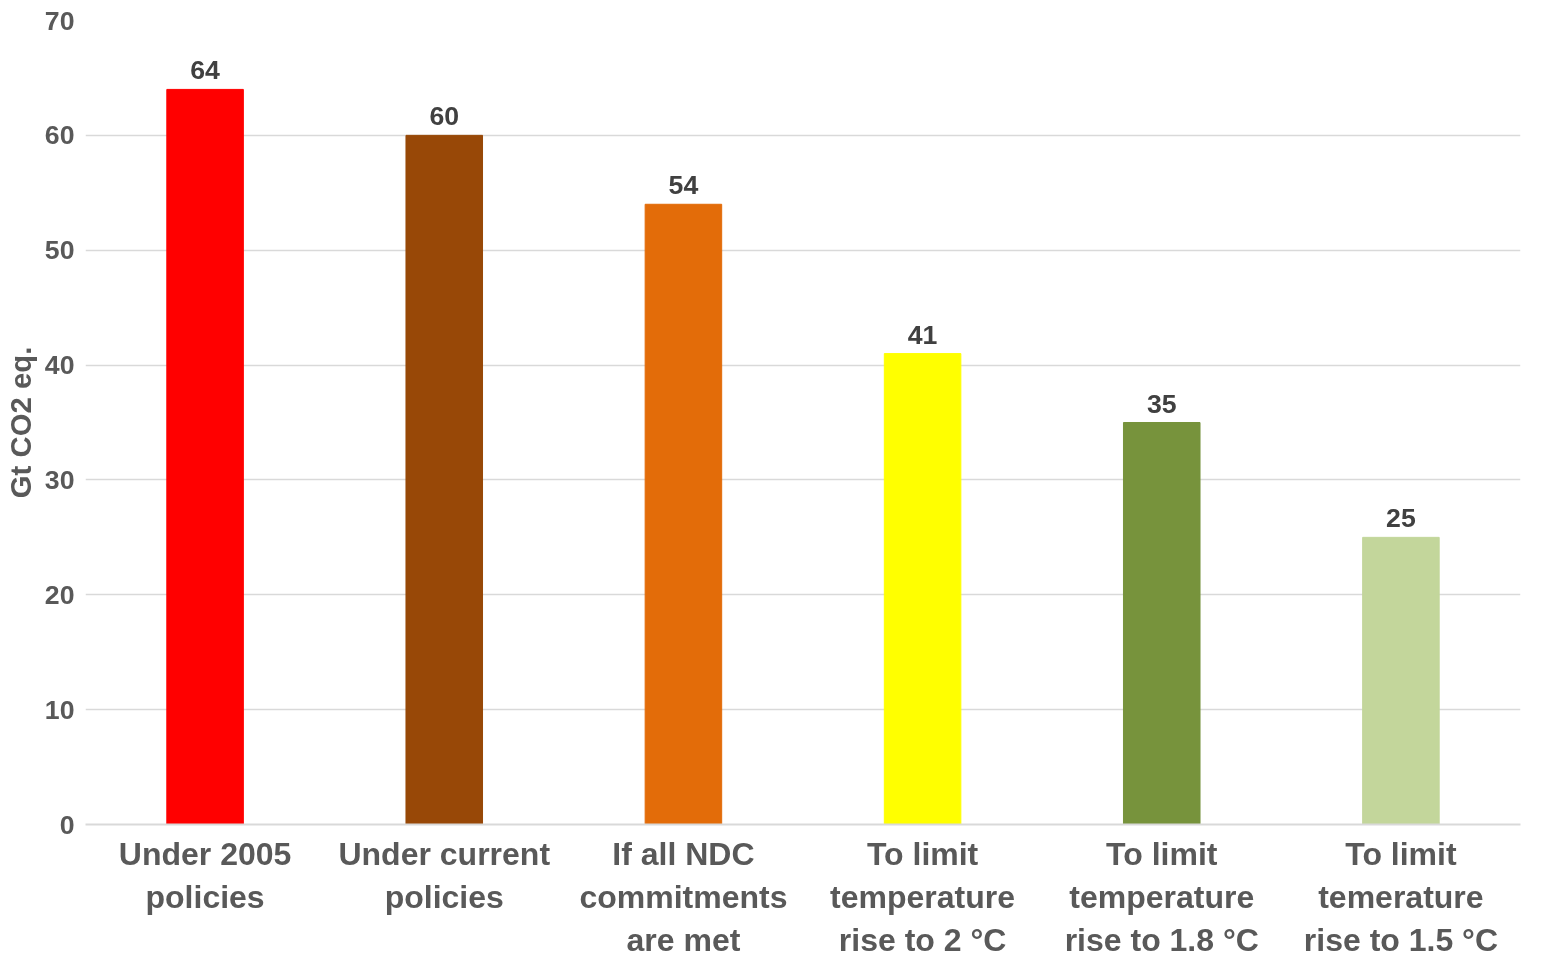 The height and width of the screenshot is (973, 1544). I want to click on y-tick-label: 70, so click(59, 20).